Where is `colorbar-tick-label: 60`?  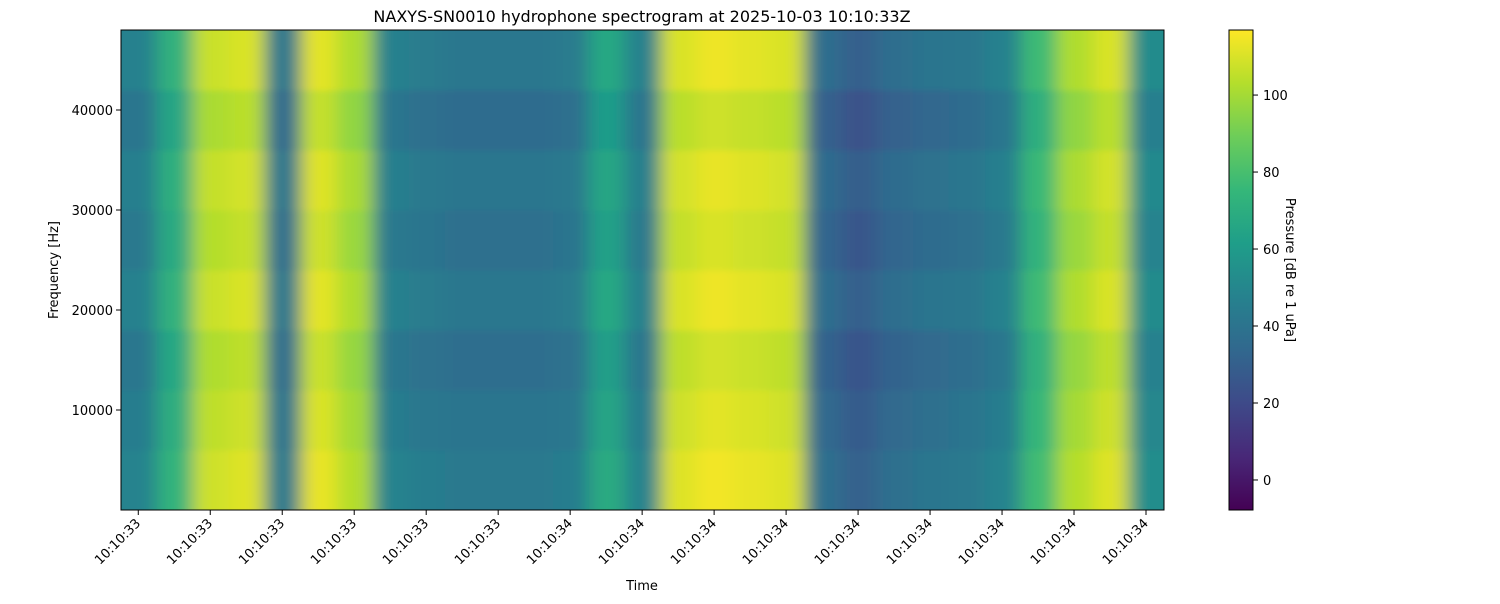 colorbar-tick-label: 60 is located at coordinates (1271, 250).